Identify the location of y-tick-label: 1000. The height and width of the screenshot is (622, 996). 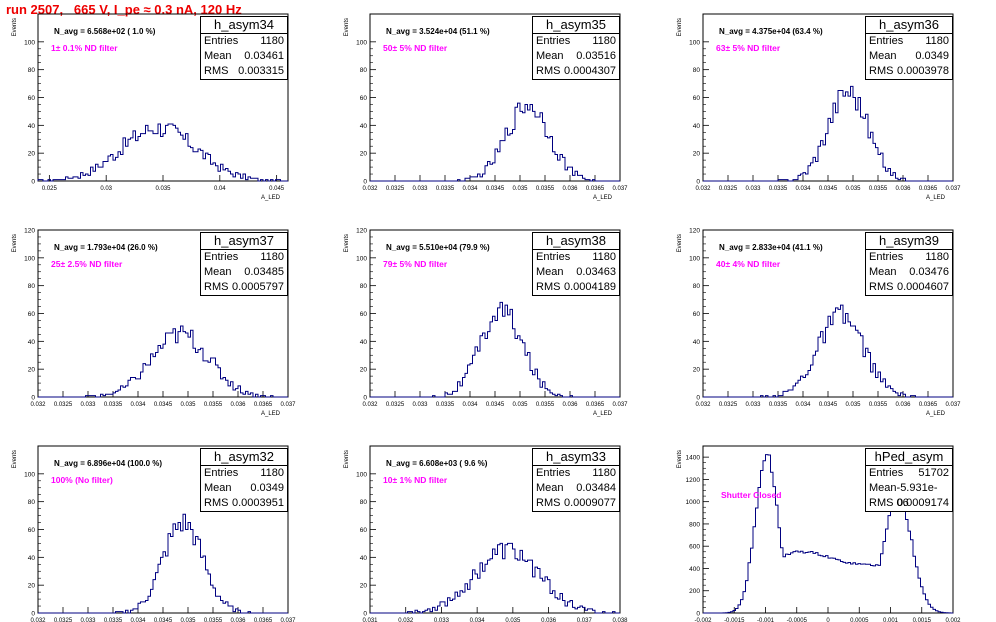
(693, 502).